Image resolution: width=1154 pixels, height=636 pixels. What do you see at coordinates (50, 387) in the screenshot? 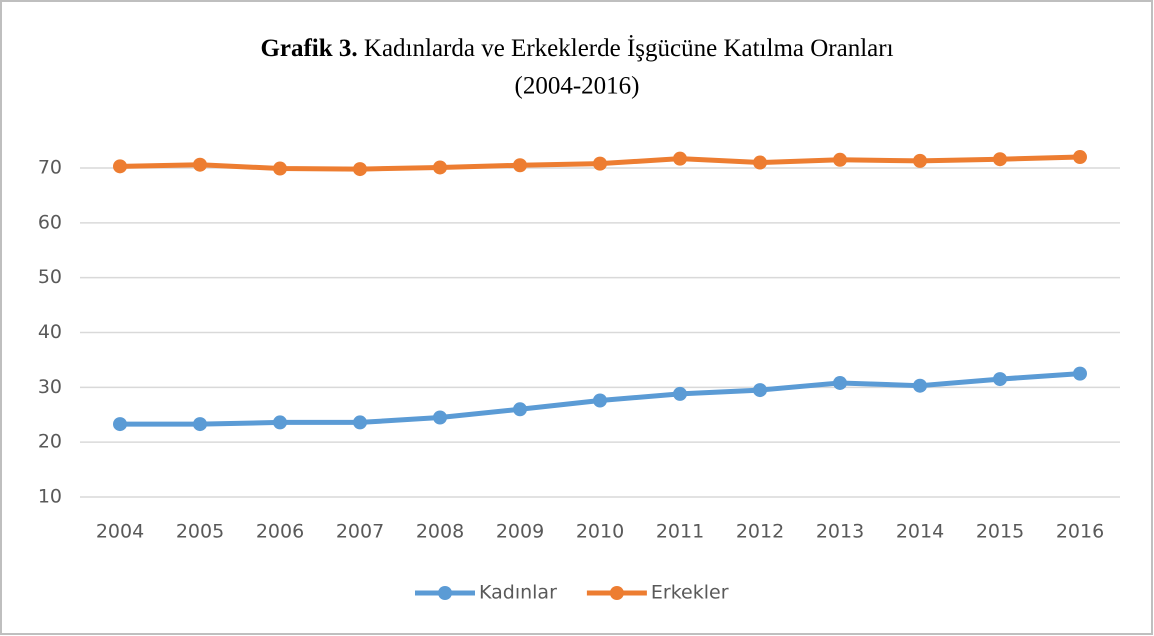
I see `y-tick-label: 30` at bounding box center [50, 387].